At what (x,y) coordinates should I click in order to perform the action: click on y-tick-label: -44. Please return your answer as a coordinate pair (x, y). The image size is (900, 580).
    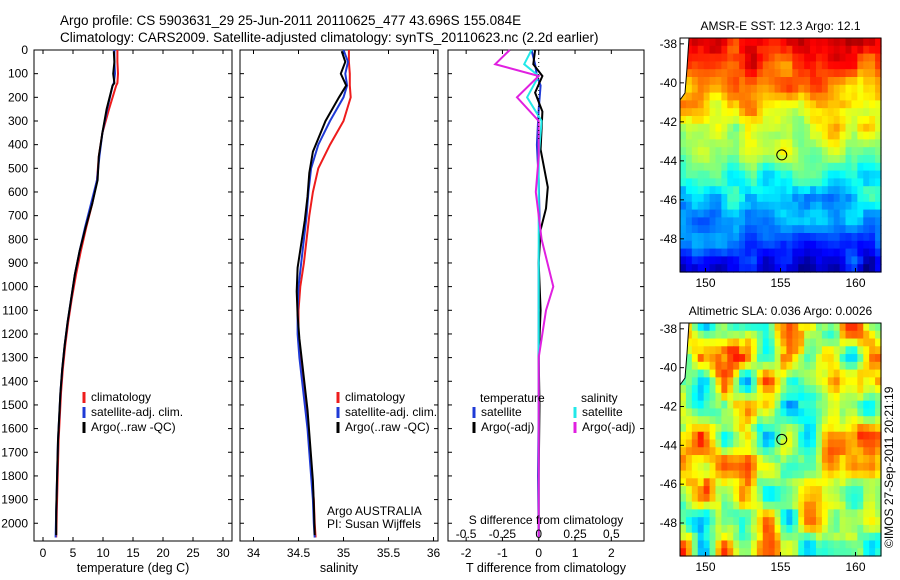
    Looking at the image, I should click on (669, 161).